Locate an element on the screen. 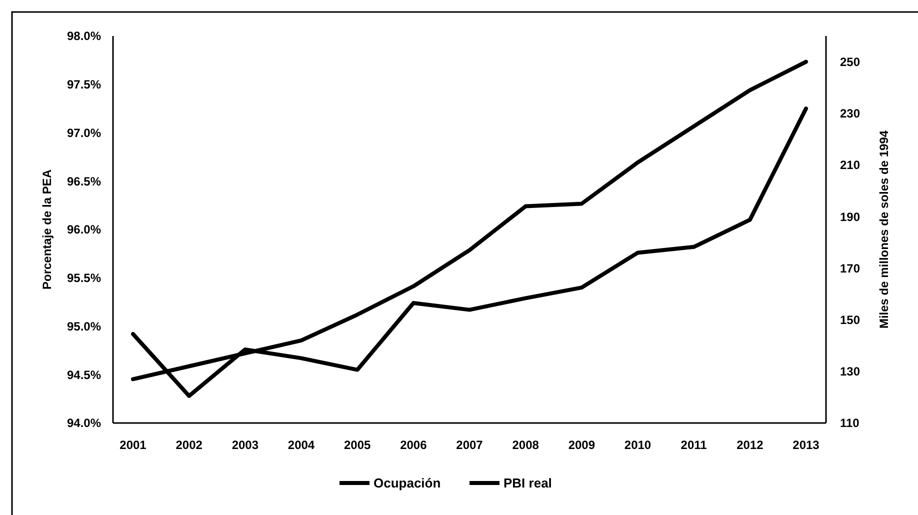 The width and height of the screenshot is (918, 515). y2-tick-label: 190 is located at coordinates (850, 217).